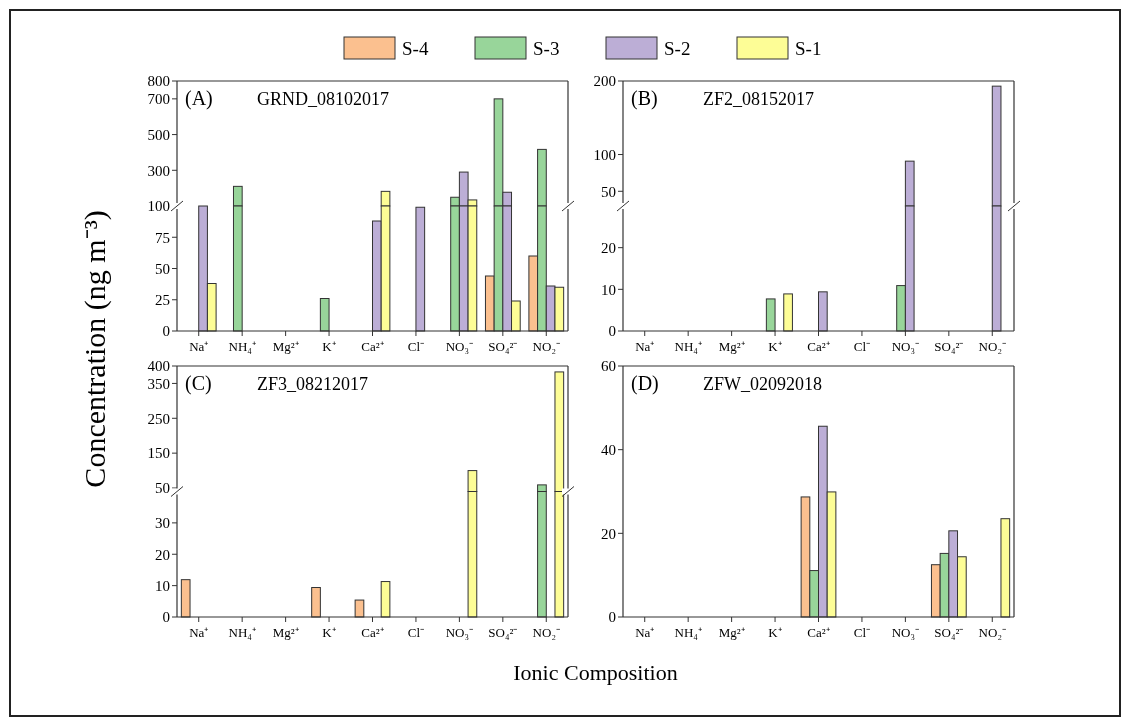  I want to click on annotation: ZF2_08152017, so click(759, 99).